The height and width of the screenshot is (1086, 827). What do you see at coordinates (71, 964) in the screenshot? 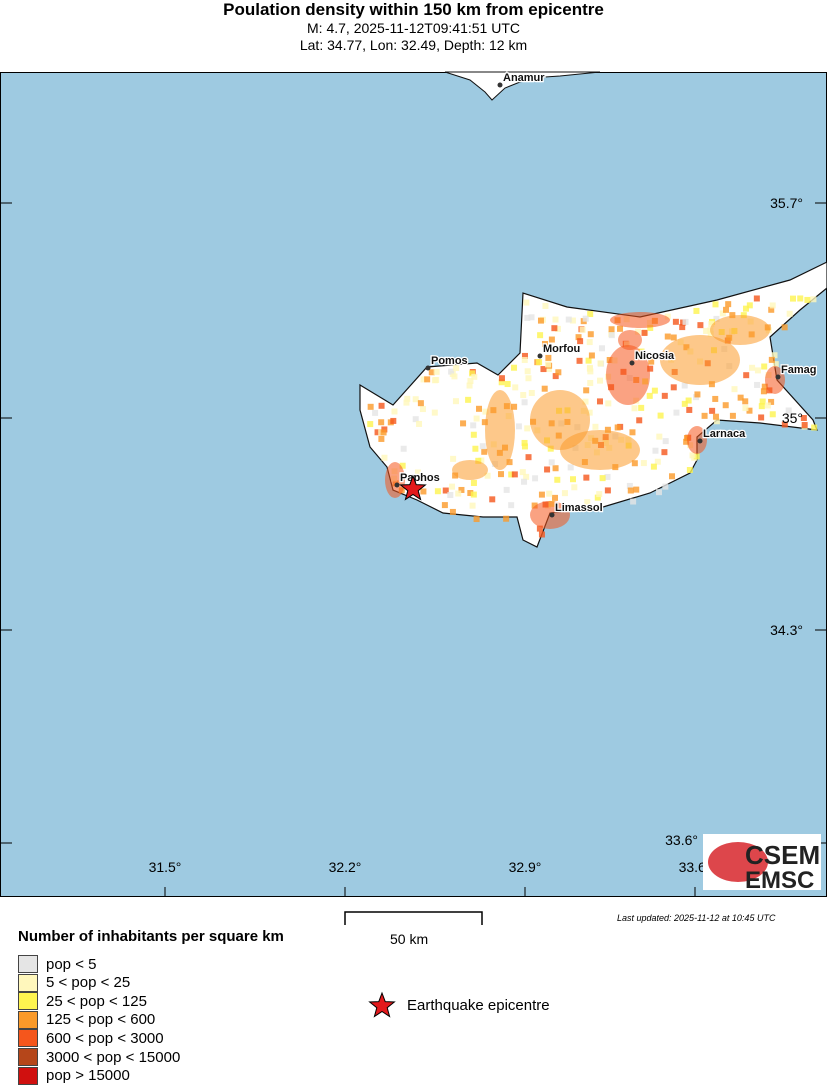
I see `legend-label: pop < 5` at bounding box center [71, 964].